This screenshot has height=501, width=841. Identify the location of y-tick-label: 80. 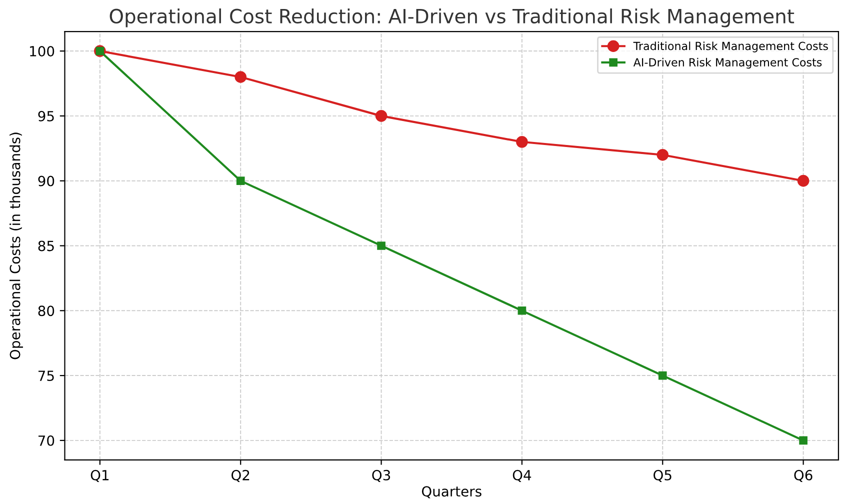
(46, 311).